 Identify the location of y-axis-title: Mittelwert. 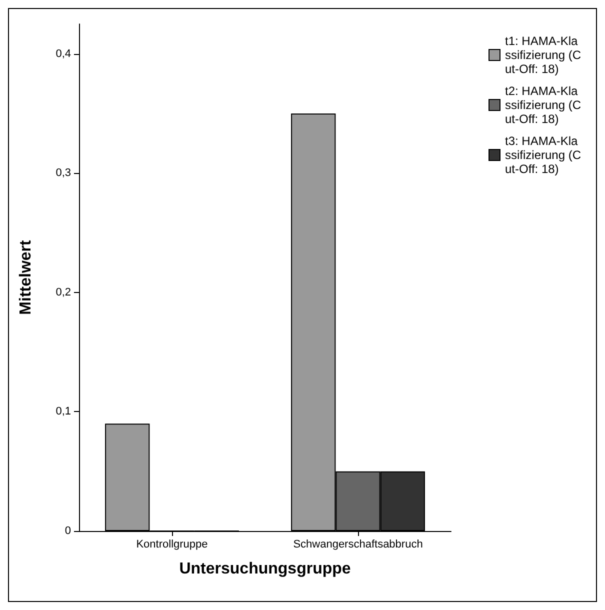
(26, 277).